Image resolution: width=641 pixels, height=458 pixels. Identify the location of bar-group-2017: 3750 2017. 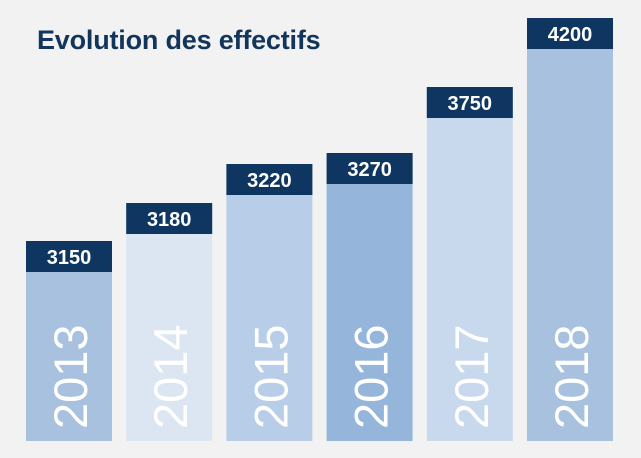
(469, 264).